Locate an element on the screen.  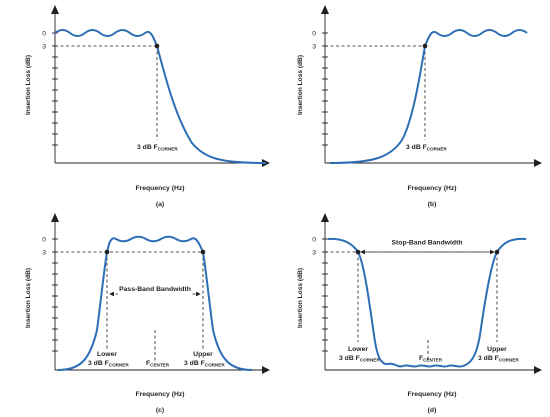
panel-caption: (b) is located at coordinates (432, 204).